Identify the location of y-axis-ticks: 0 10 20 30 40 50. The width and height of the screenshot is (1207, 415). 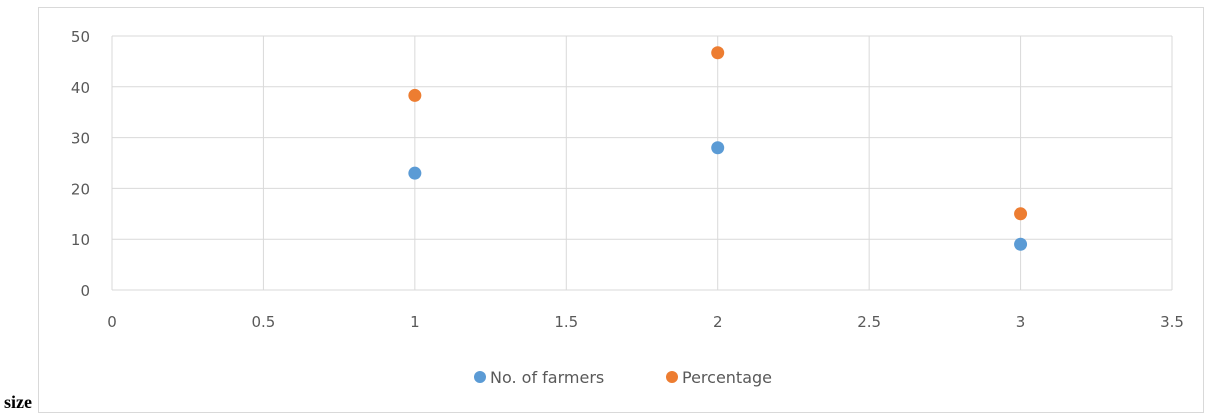
(80, 164).